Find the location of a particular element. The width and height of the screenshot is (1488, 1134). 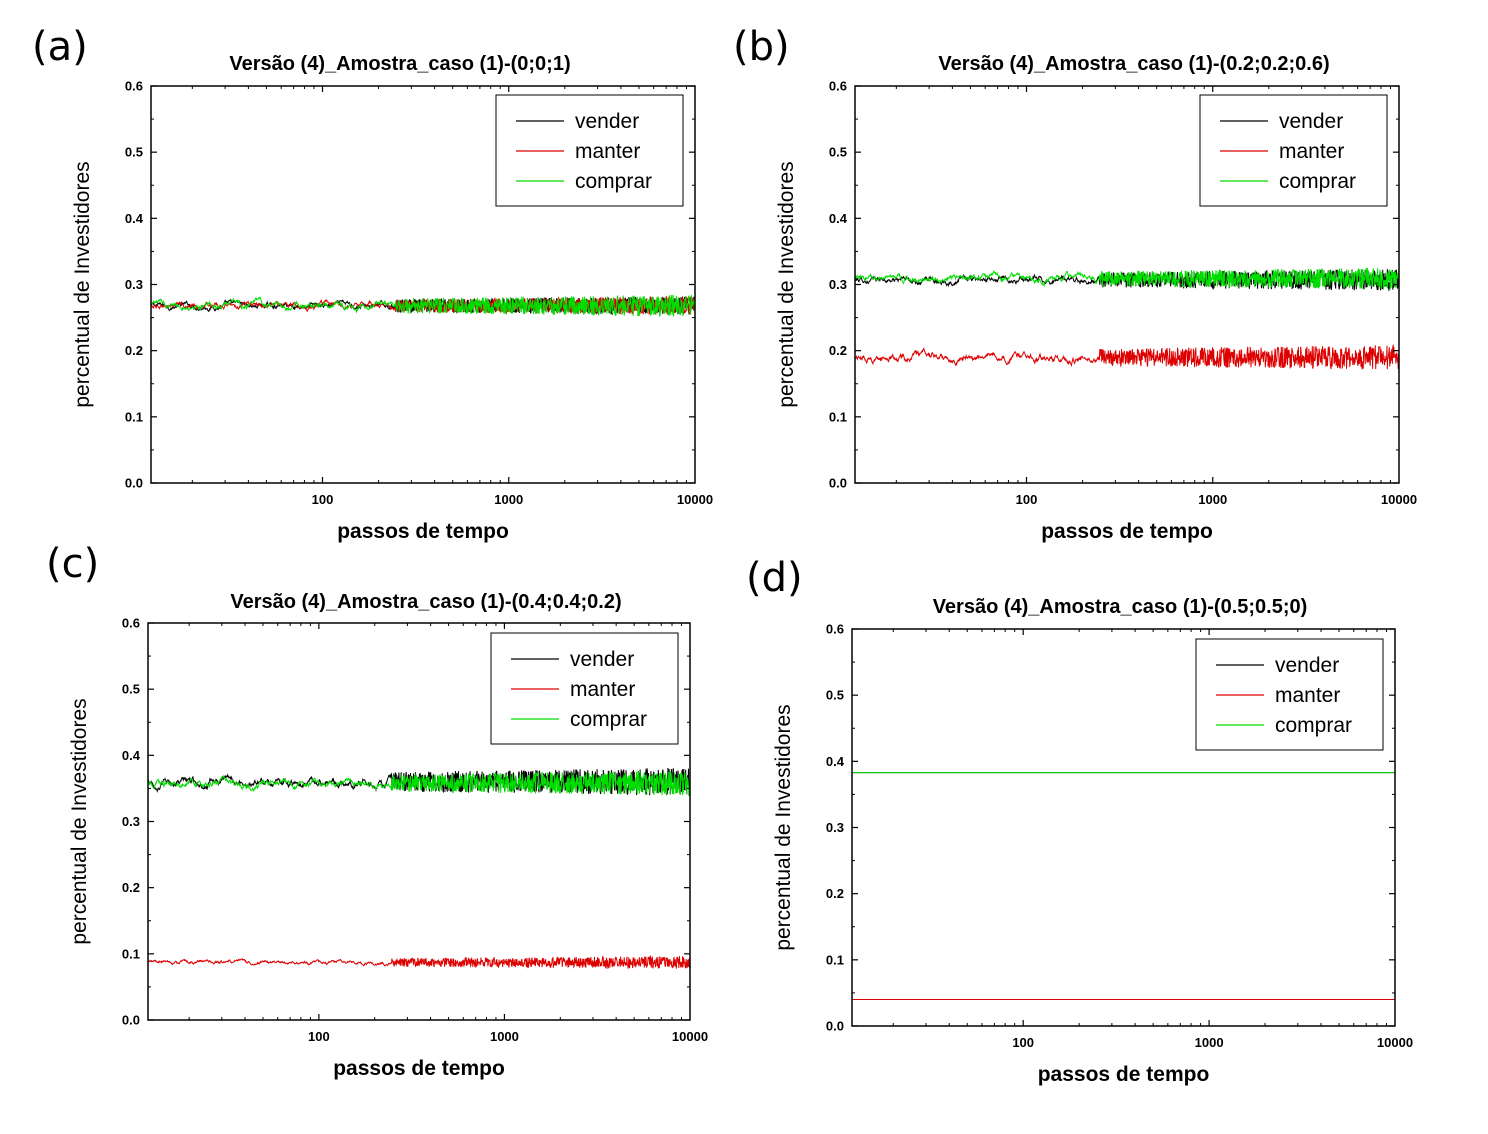

chart-title: Versão (4)_Amostra_caso (1)-(0;0;1) is located at coordinates (399, 64).